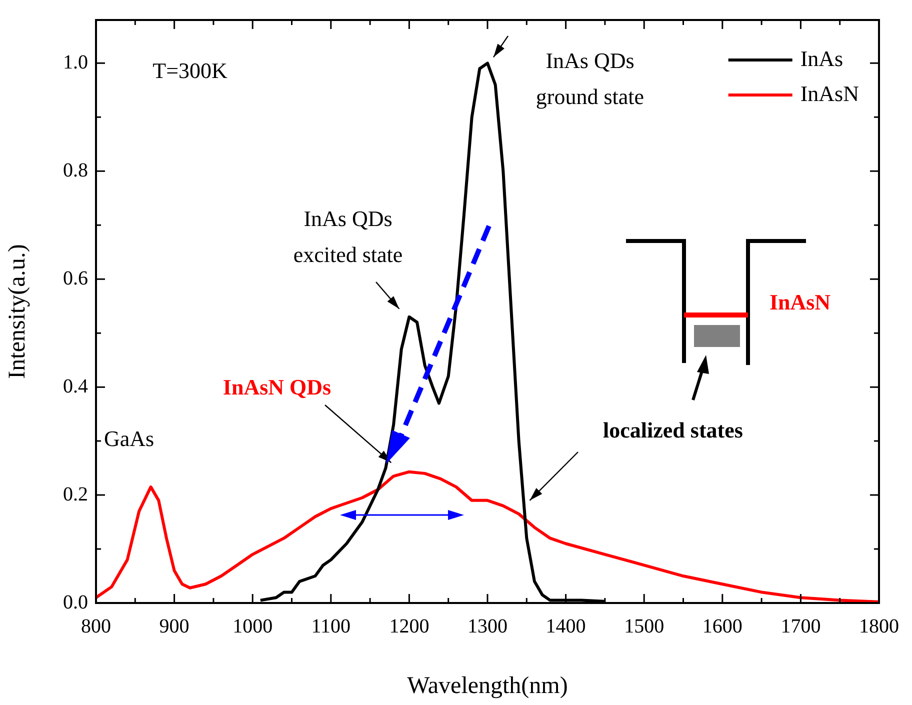 The width and height of the screenshot is (912, 705). What do you see at coordinates (409, 626) in the screenshot?
I see `x-tick-label: 1200` at bounding box center [409, 626].